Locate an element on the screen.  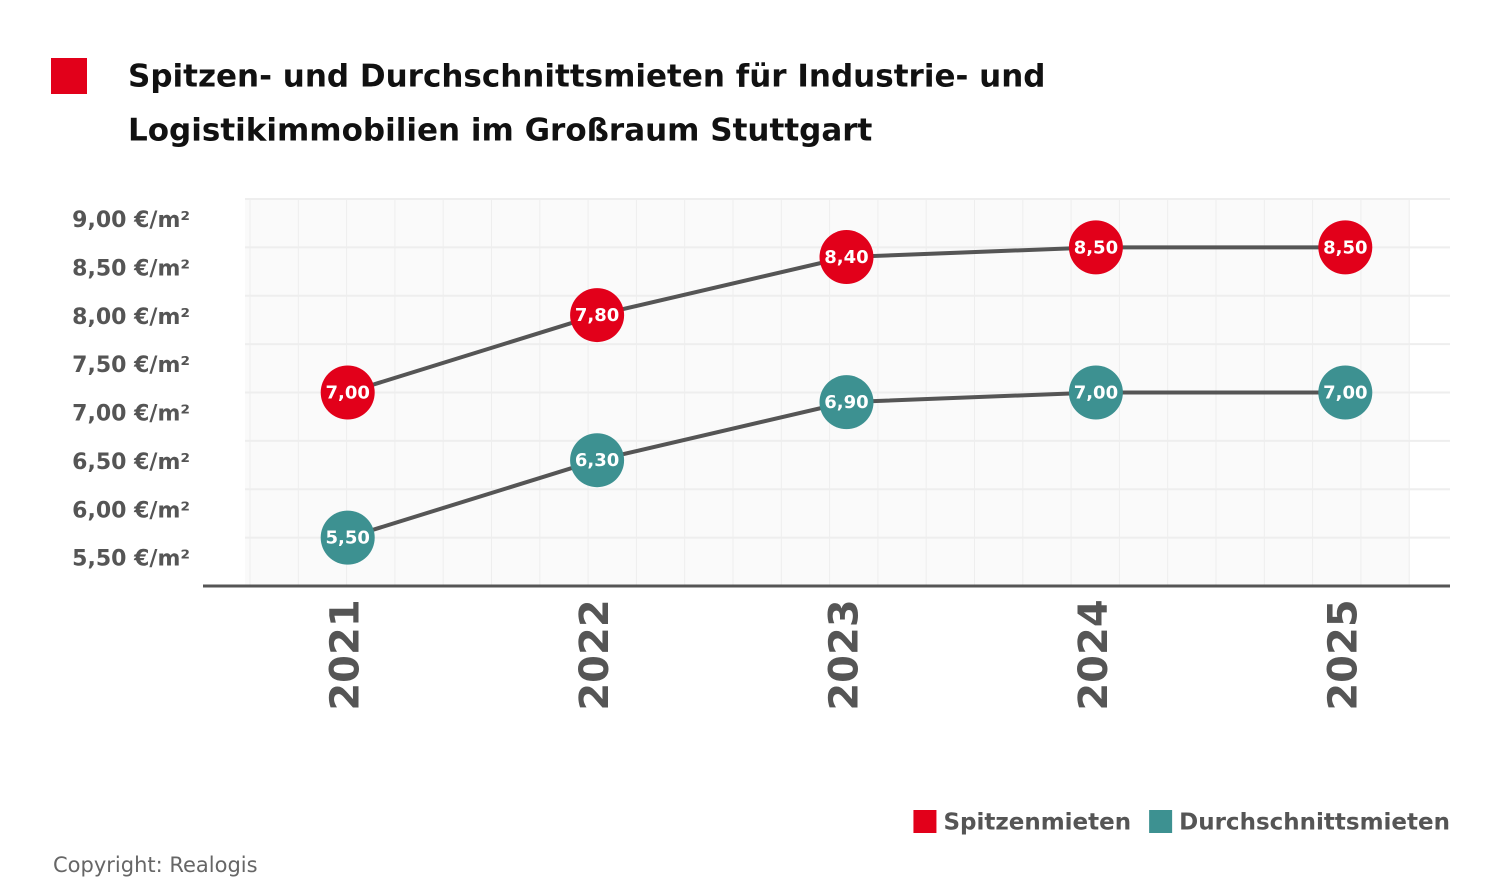
y-tick-label: 7,00 €/m² is located at coordinates (131, 414).